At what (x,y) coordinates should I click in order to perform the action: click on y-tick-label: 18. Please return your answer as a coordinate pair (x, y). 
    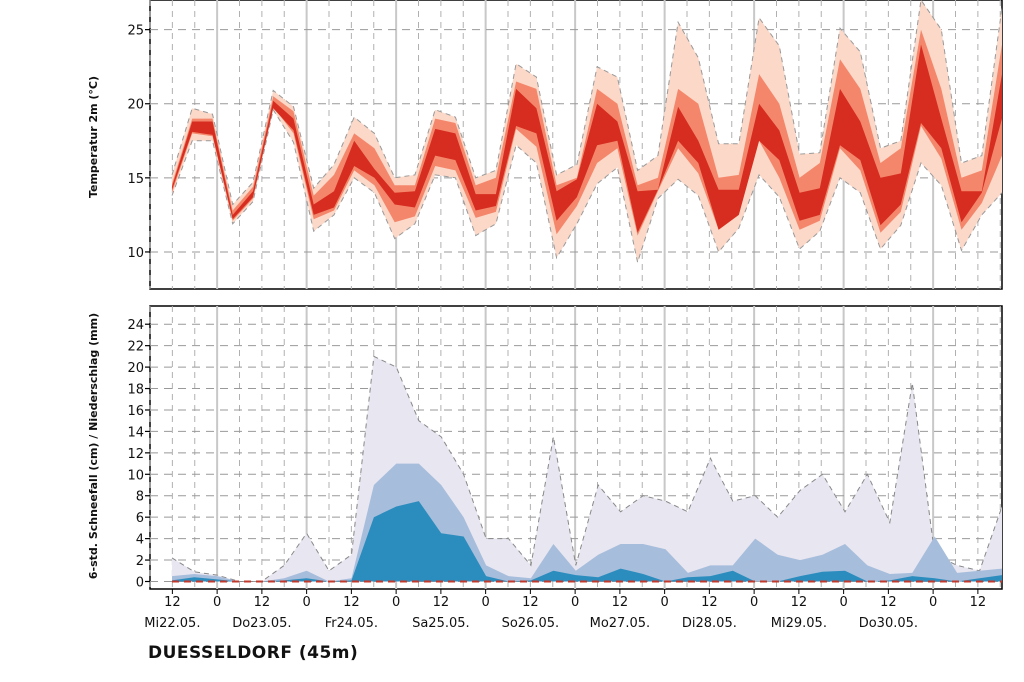
    Looking at the image, I should click on (135, 390).